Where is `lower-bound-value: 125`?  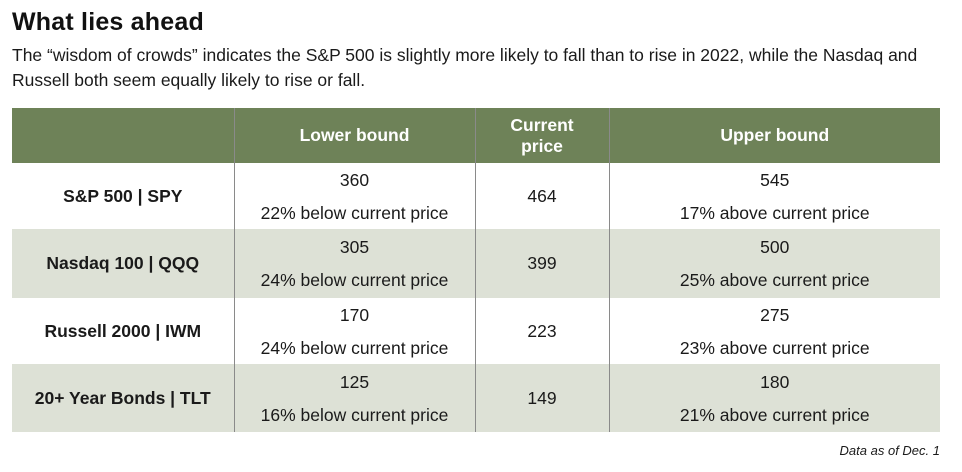 lower-bound-value: 125 is located at coordinates (354, 381).